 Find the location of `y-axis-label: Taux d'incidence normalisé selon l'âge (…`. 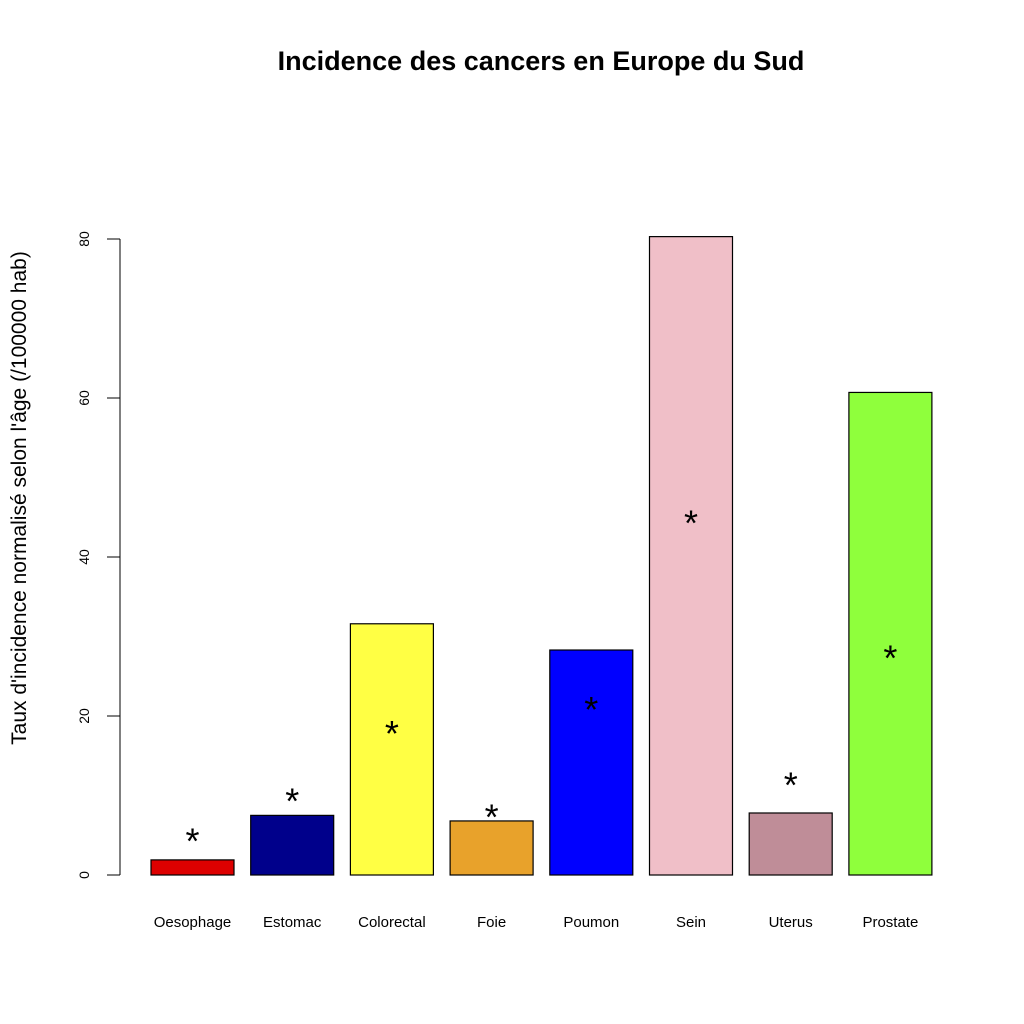

y-axis-label: Taux d'incidence normalisé selon l'âge (… is located at coordinates (19, 498).